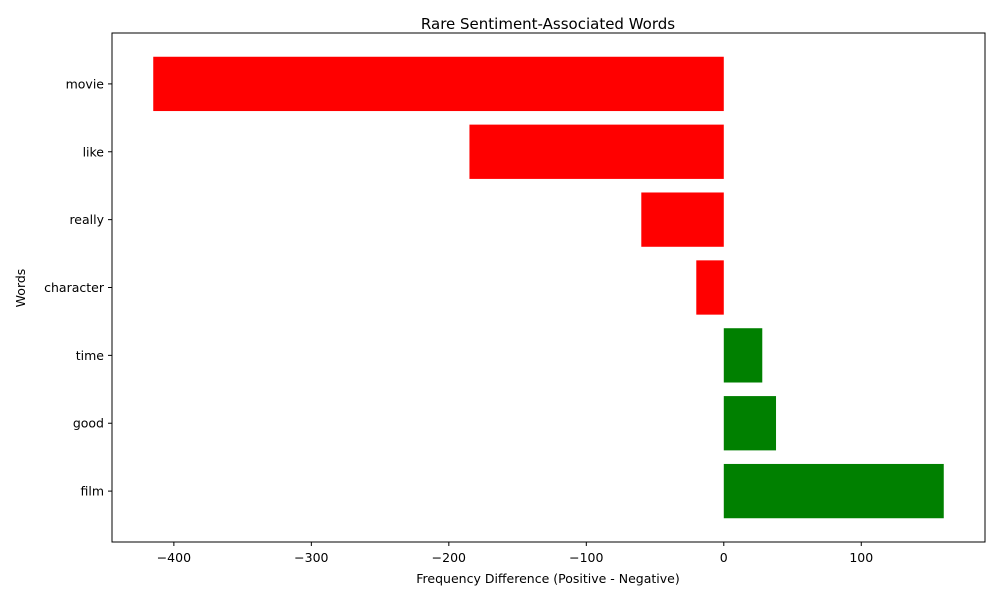 The height and width of the screenshot is (604, 1000). I want to click on x-tick-label-0: 0, so click(724, 557).